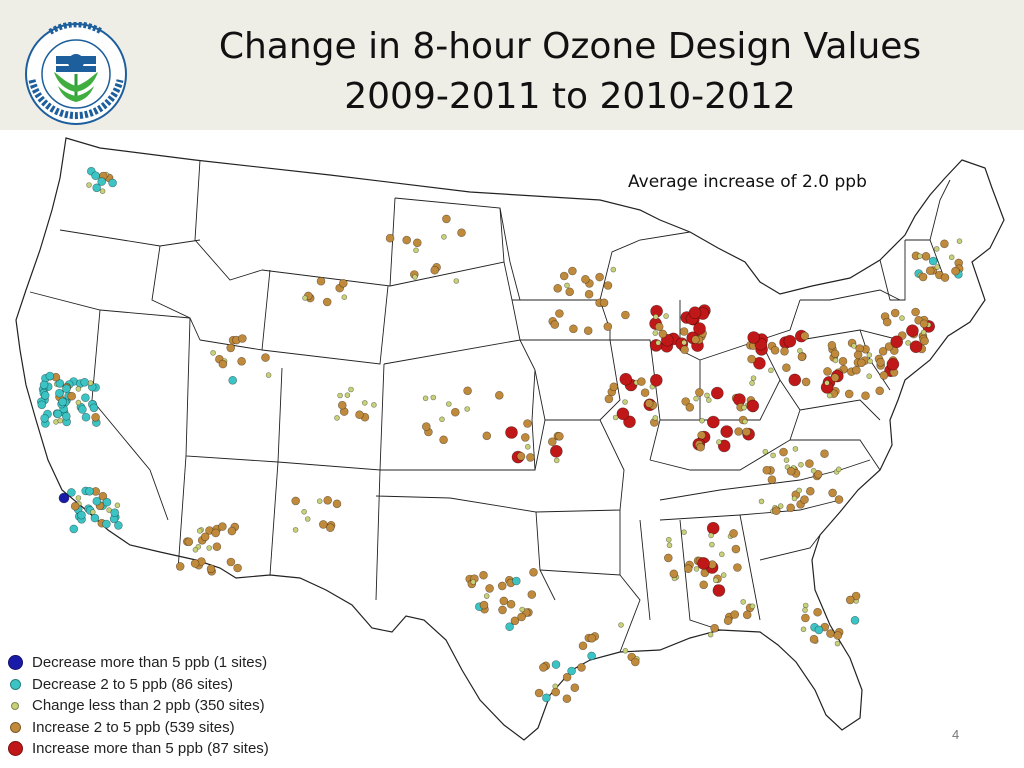 The image size is (1024, 768). What do you see at coordinates (174, 685) in the screenshot?
I see `legend-item: Decrease 2 to 5 ppb (86 sites)` at bounding box center [174, 685].